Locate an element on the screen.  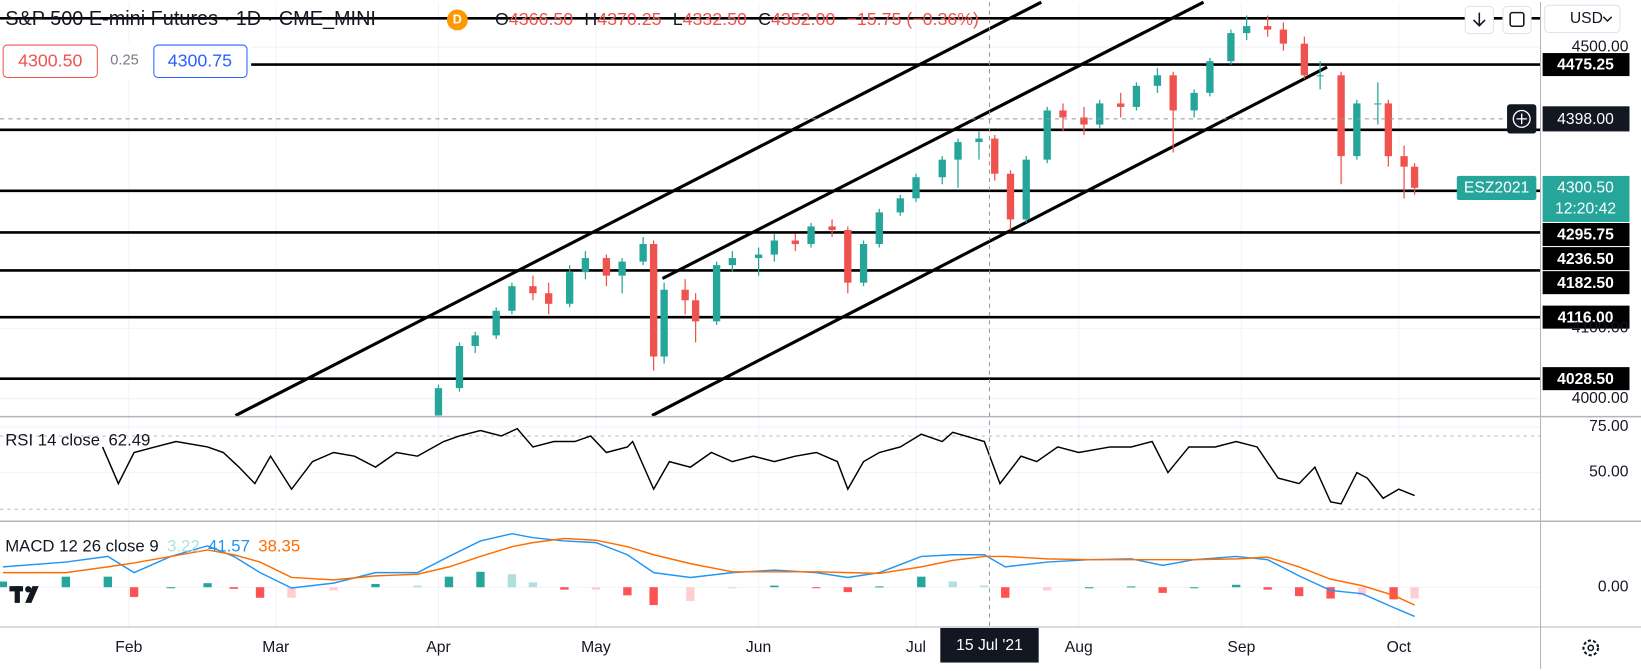
y-tick-label: 75.00 is located at coordinates (1609, 426).